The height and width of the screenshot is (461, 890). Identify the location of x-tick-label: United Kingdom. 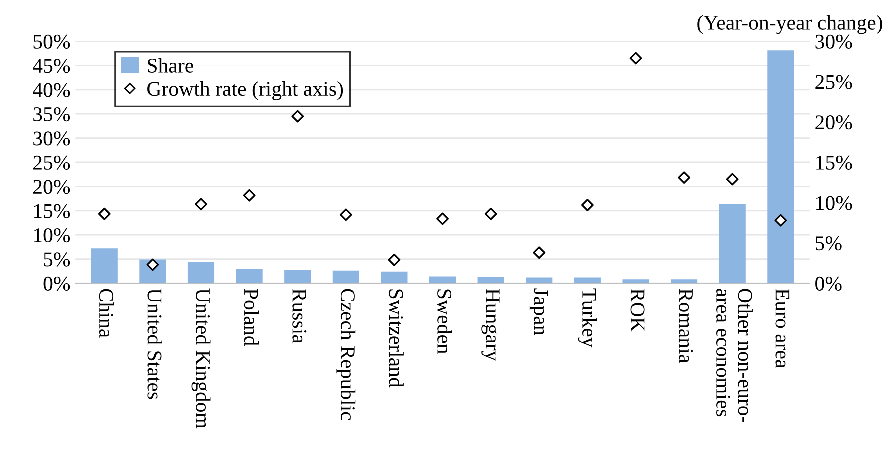
(201, 358).